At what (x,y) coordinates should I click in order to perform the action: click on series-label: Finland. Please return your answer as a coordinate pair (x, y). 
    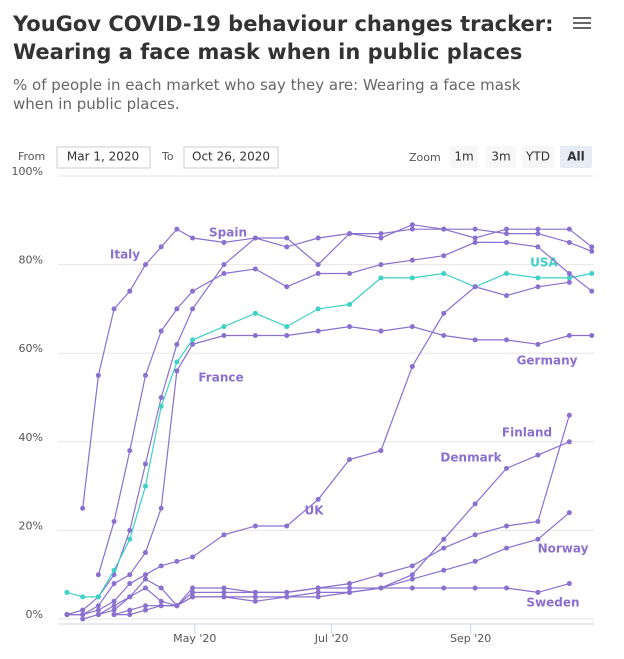
    Looking at the image, I should click on (527, 433).